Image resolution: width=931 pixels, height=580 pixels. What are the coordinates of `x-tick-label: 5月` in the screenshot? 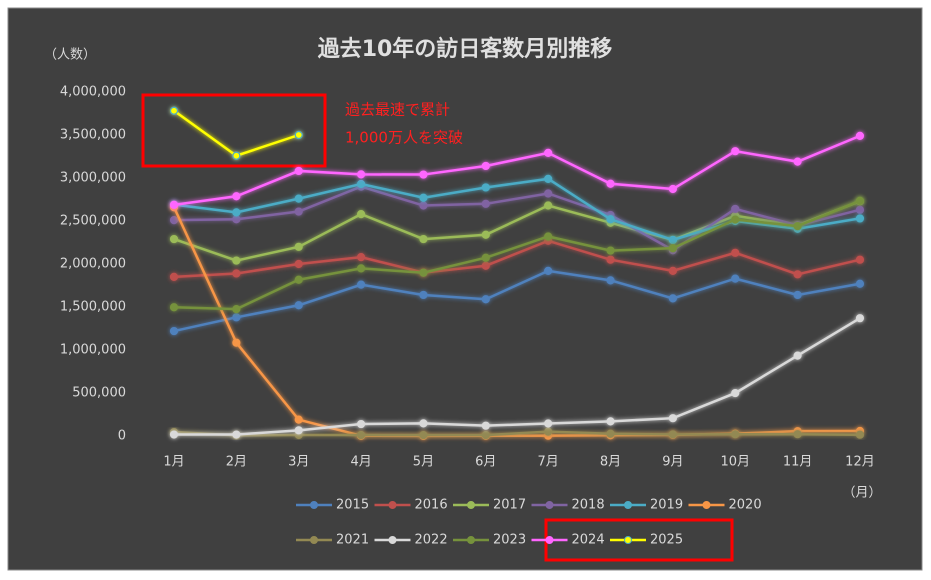 It's located at (423, 462).